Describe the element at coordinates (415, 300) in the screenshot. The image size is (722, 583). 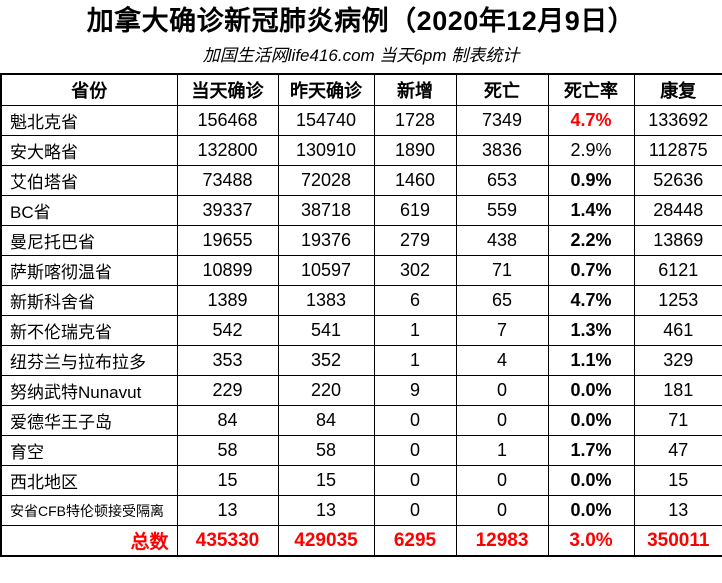
I see `new-cases-cell: 6` at that location.